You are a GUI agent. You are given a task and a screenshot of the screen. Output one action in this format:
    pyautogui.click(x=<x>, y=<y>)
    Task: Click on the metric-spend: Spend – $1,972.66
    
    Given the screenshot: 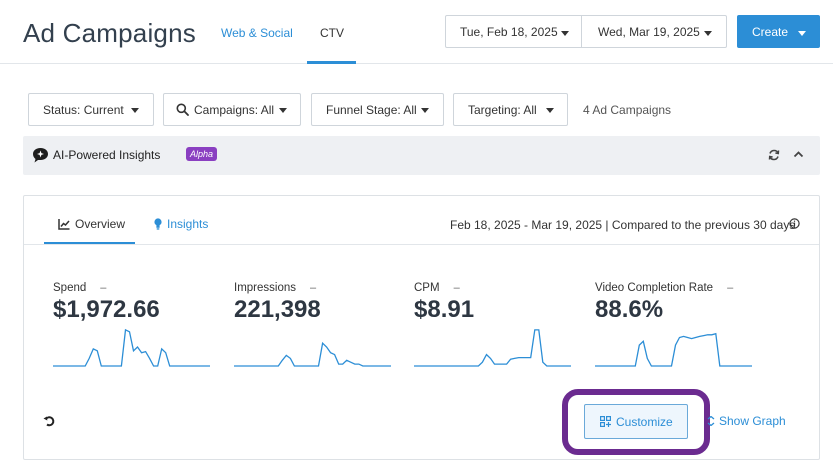 What is the action you would take?
    pyautogui.click(x=133, y=322)
    